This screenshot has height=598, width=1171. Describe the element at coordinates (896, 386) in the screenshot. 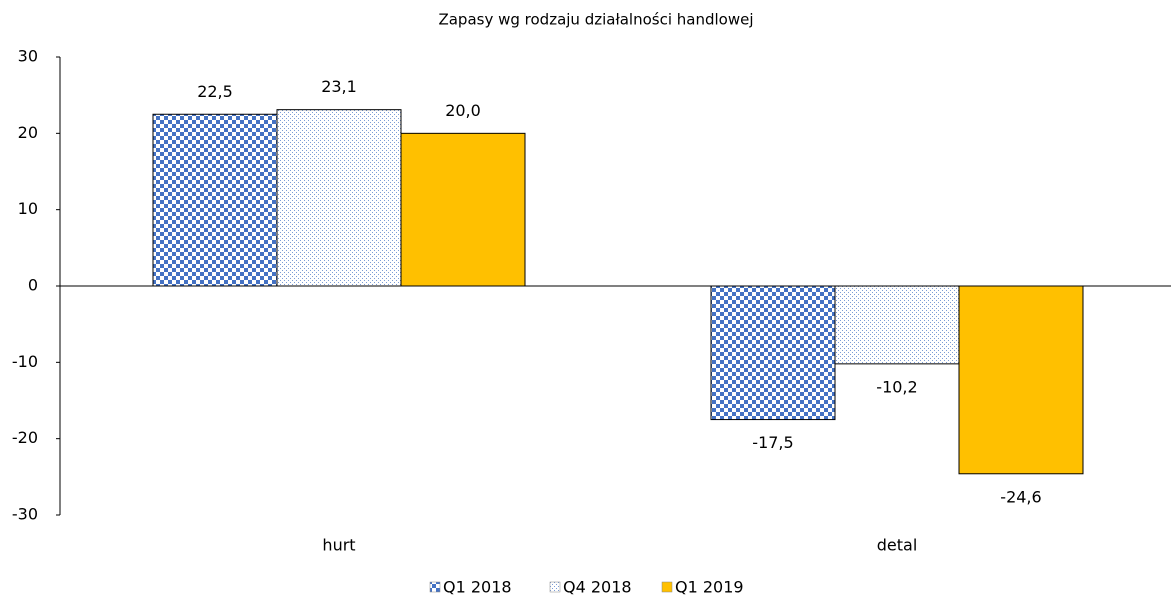

I see `value-label: -10,2` at that location.